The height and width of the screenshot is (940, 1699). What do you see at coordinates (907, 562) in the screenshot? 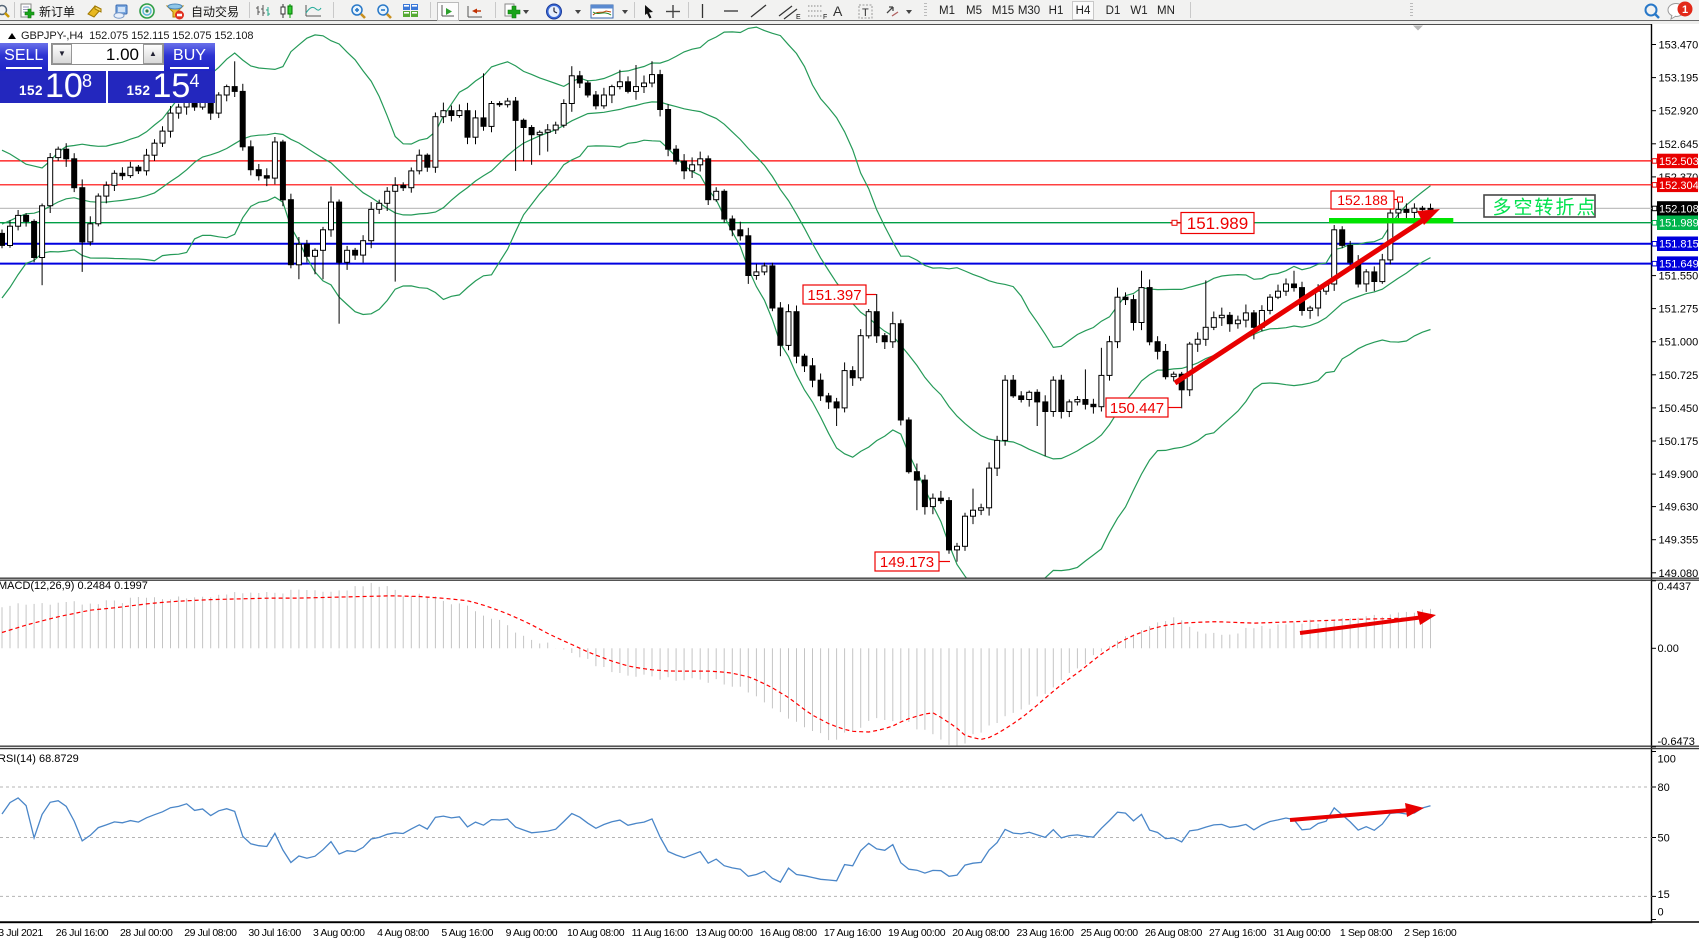
I see `svg-text: 149.173` at bounding box center [907, 562].